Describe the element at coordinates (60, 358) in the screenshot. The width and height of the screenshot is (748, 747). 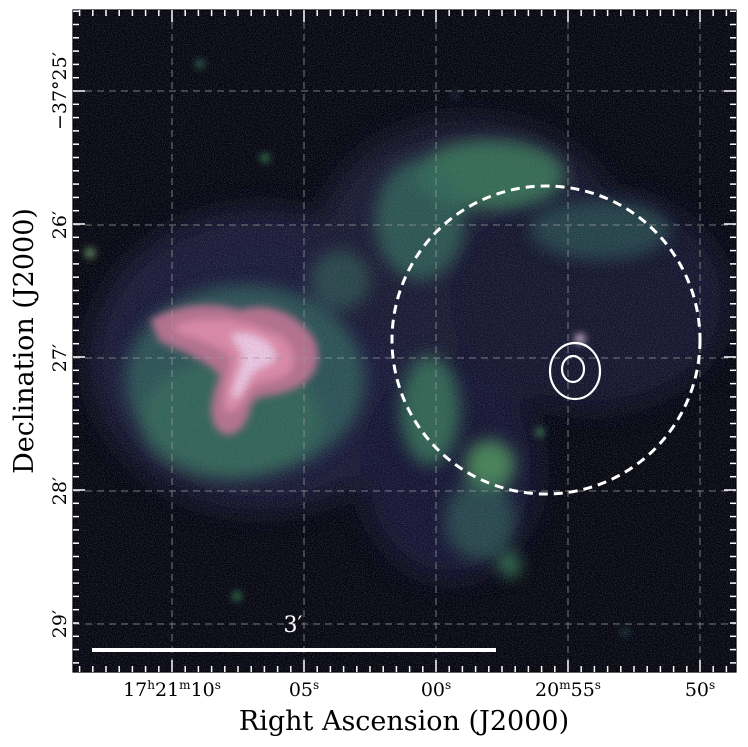
I see `y-tick-label-3: 27′` at that location.